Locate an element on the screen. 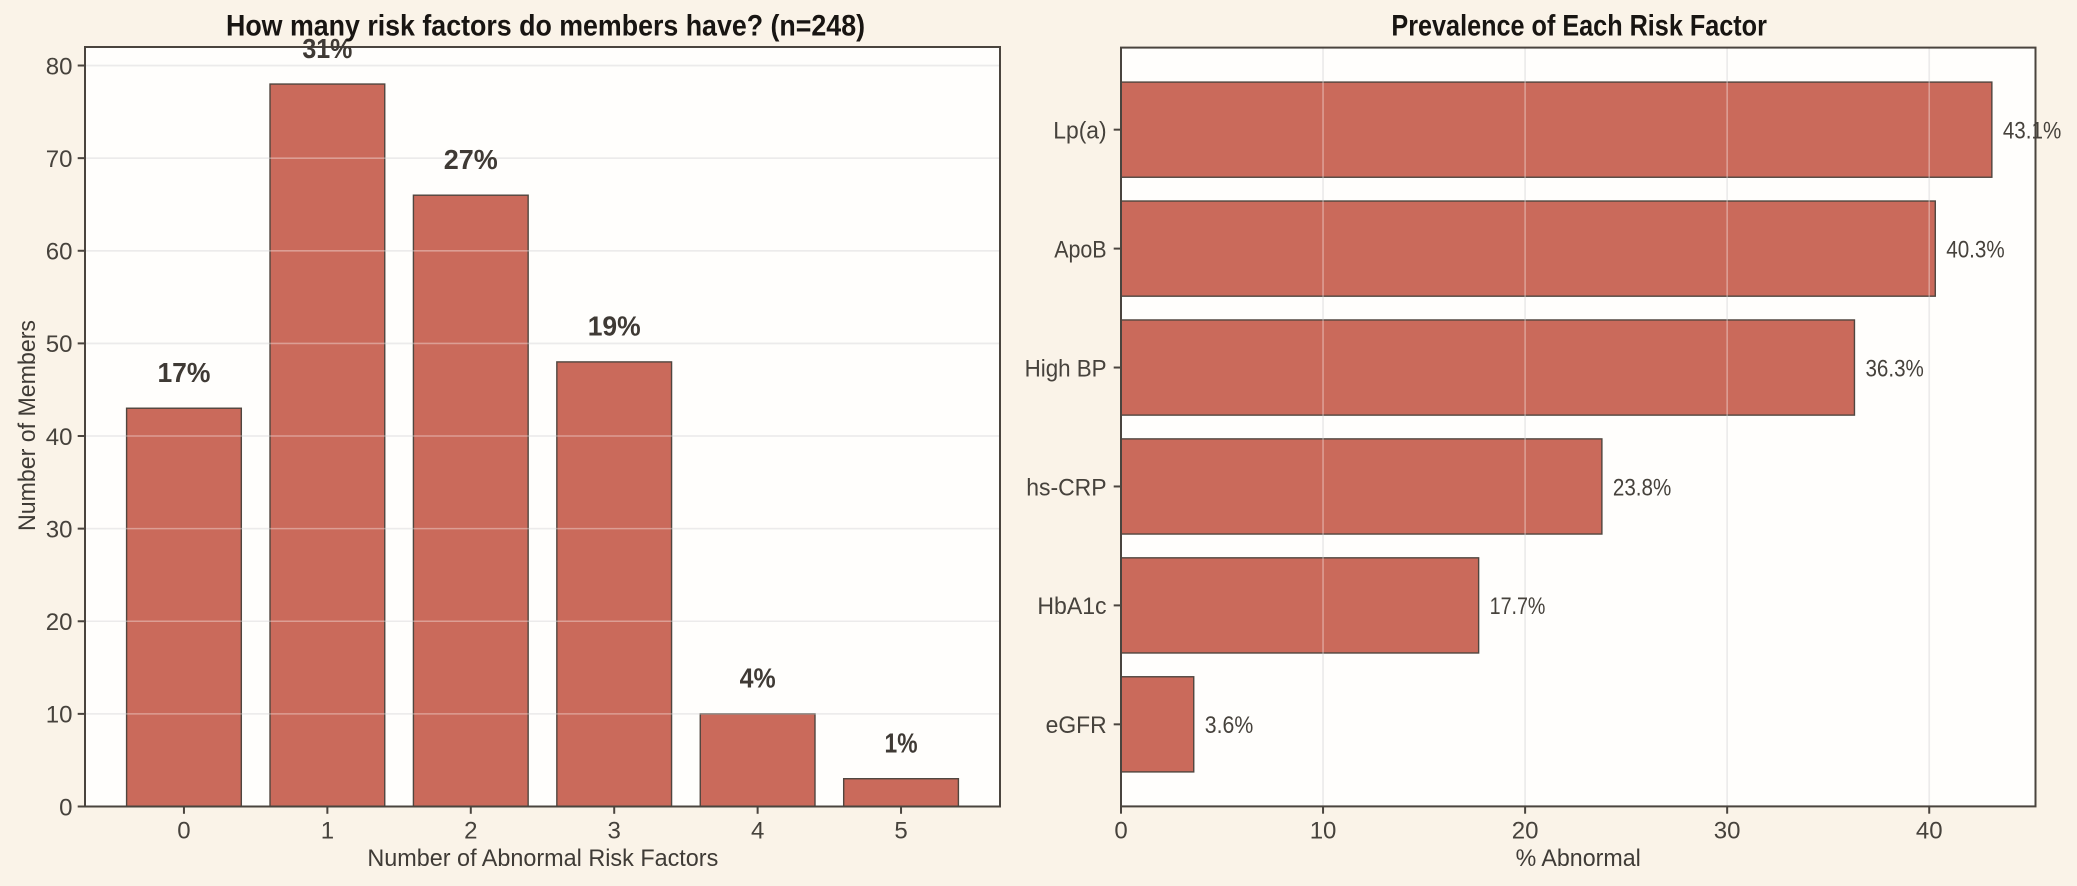 This screenshot has height=886, width=2077. svg-text: 60 is located at coordinates (59, 252).